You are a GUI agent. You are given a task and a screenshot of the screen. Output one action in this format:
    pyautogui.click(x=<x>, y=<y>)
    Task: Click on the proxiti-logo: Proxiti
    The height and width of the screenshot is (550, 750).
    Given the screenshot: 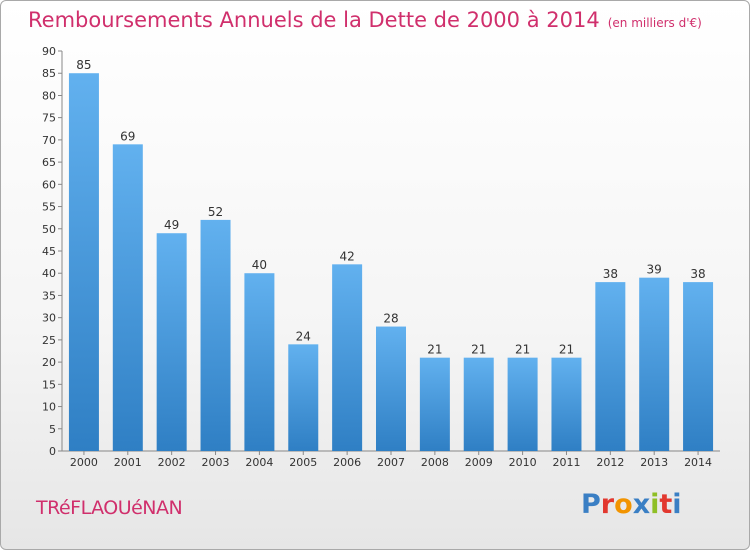 What is the action you would take?
    pyautogui.click(x=631, y=504)
    